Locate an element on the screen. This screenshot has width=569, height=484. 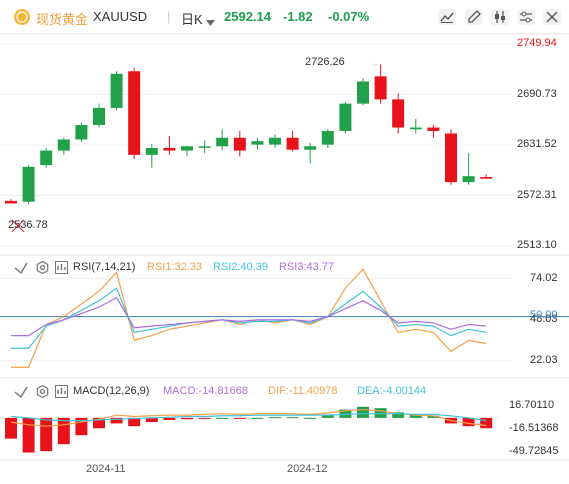
price-tick-label: 2749.94 is located at coordinates (537, 43).